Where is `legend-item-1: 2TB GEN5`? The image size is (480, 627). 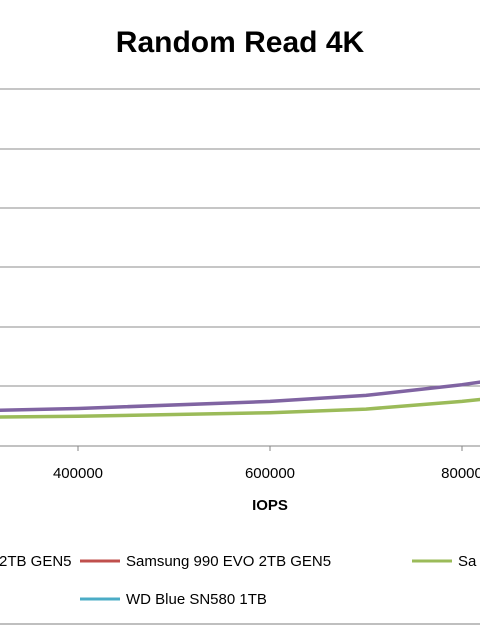 legend-item-1: 2TB GEN5 is located at coordinates (36, 561).